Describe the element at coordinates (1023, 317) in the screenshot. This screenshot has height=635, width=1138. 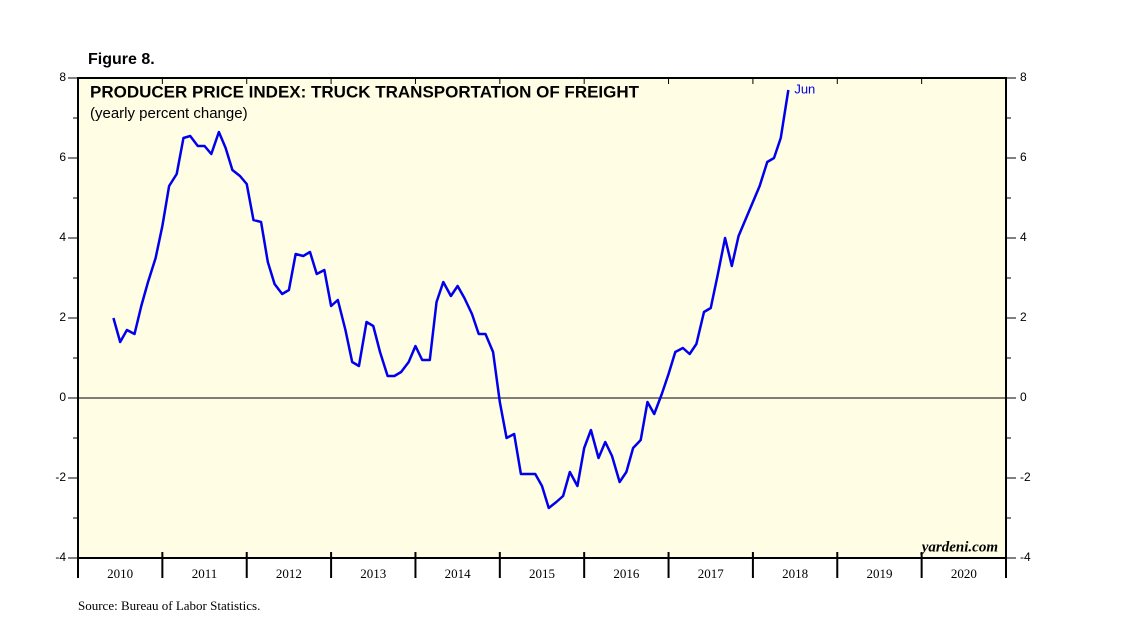
I see `y2-tick-label: 2` at that location.